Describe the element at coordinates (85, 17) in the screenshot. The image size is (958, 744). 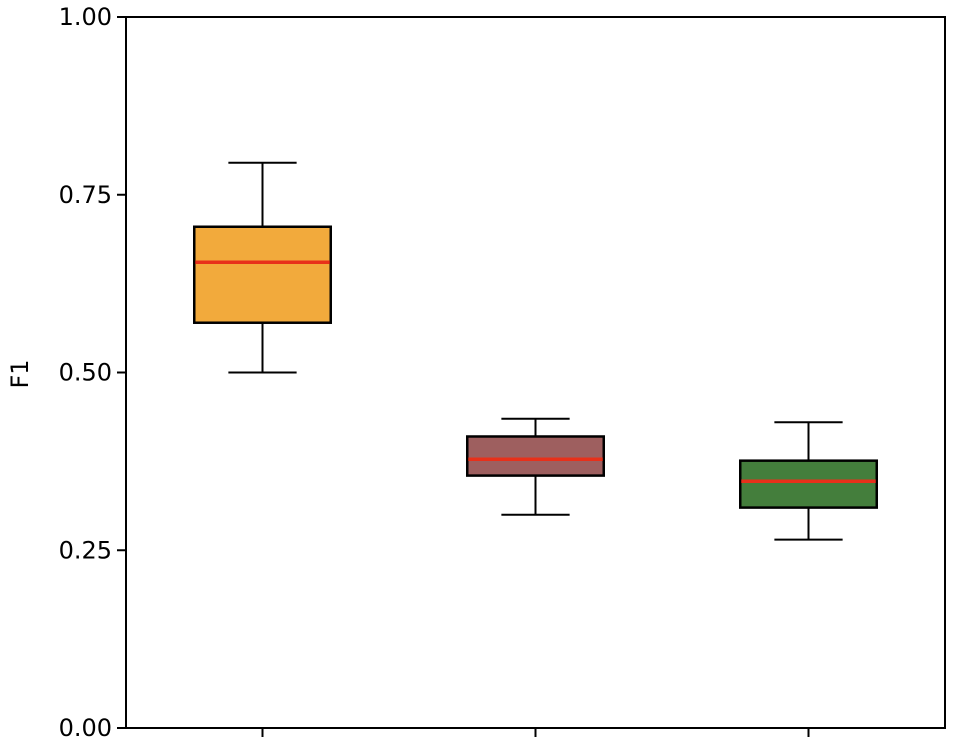
I see `y-tick-label: 1.00` at that location.